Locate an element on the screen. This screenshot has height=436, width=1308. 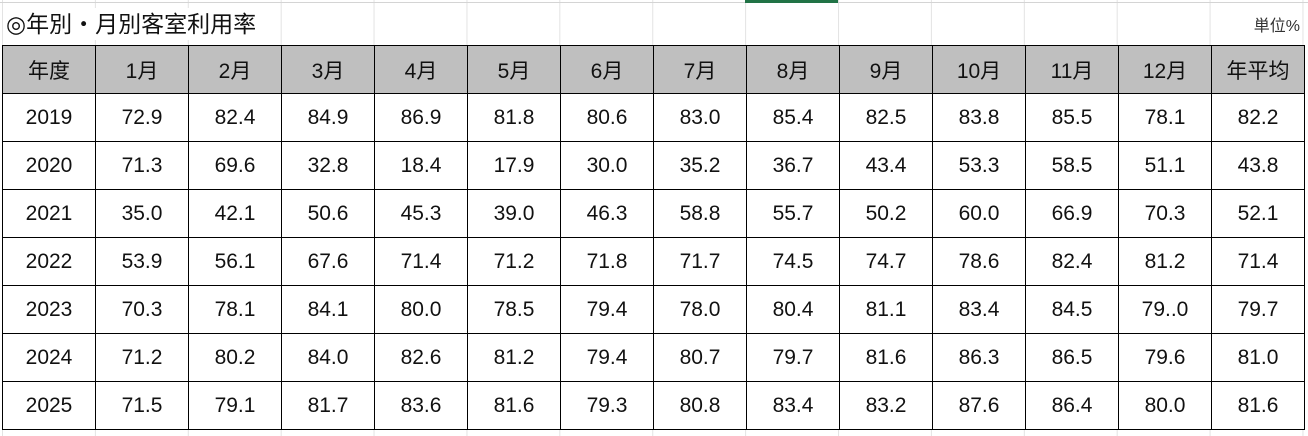
value-cell: 83.6 is located at coordinates (421, 405).